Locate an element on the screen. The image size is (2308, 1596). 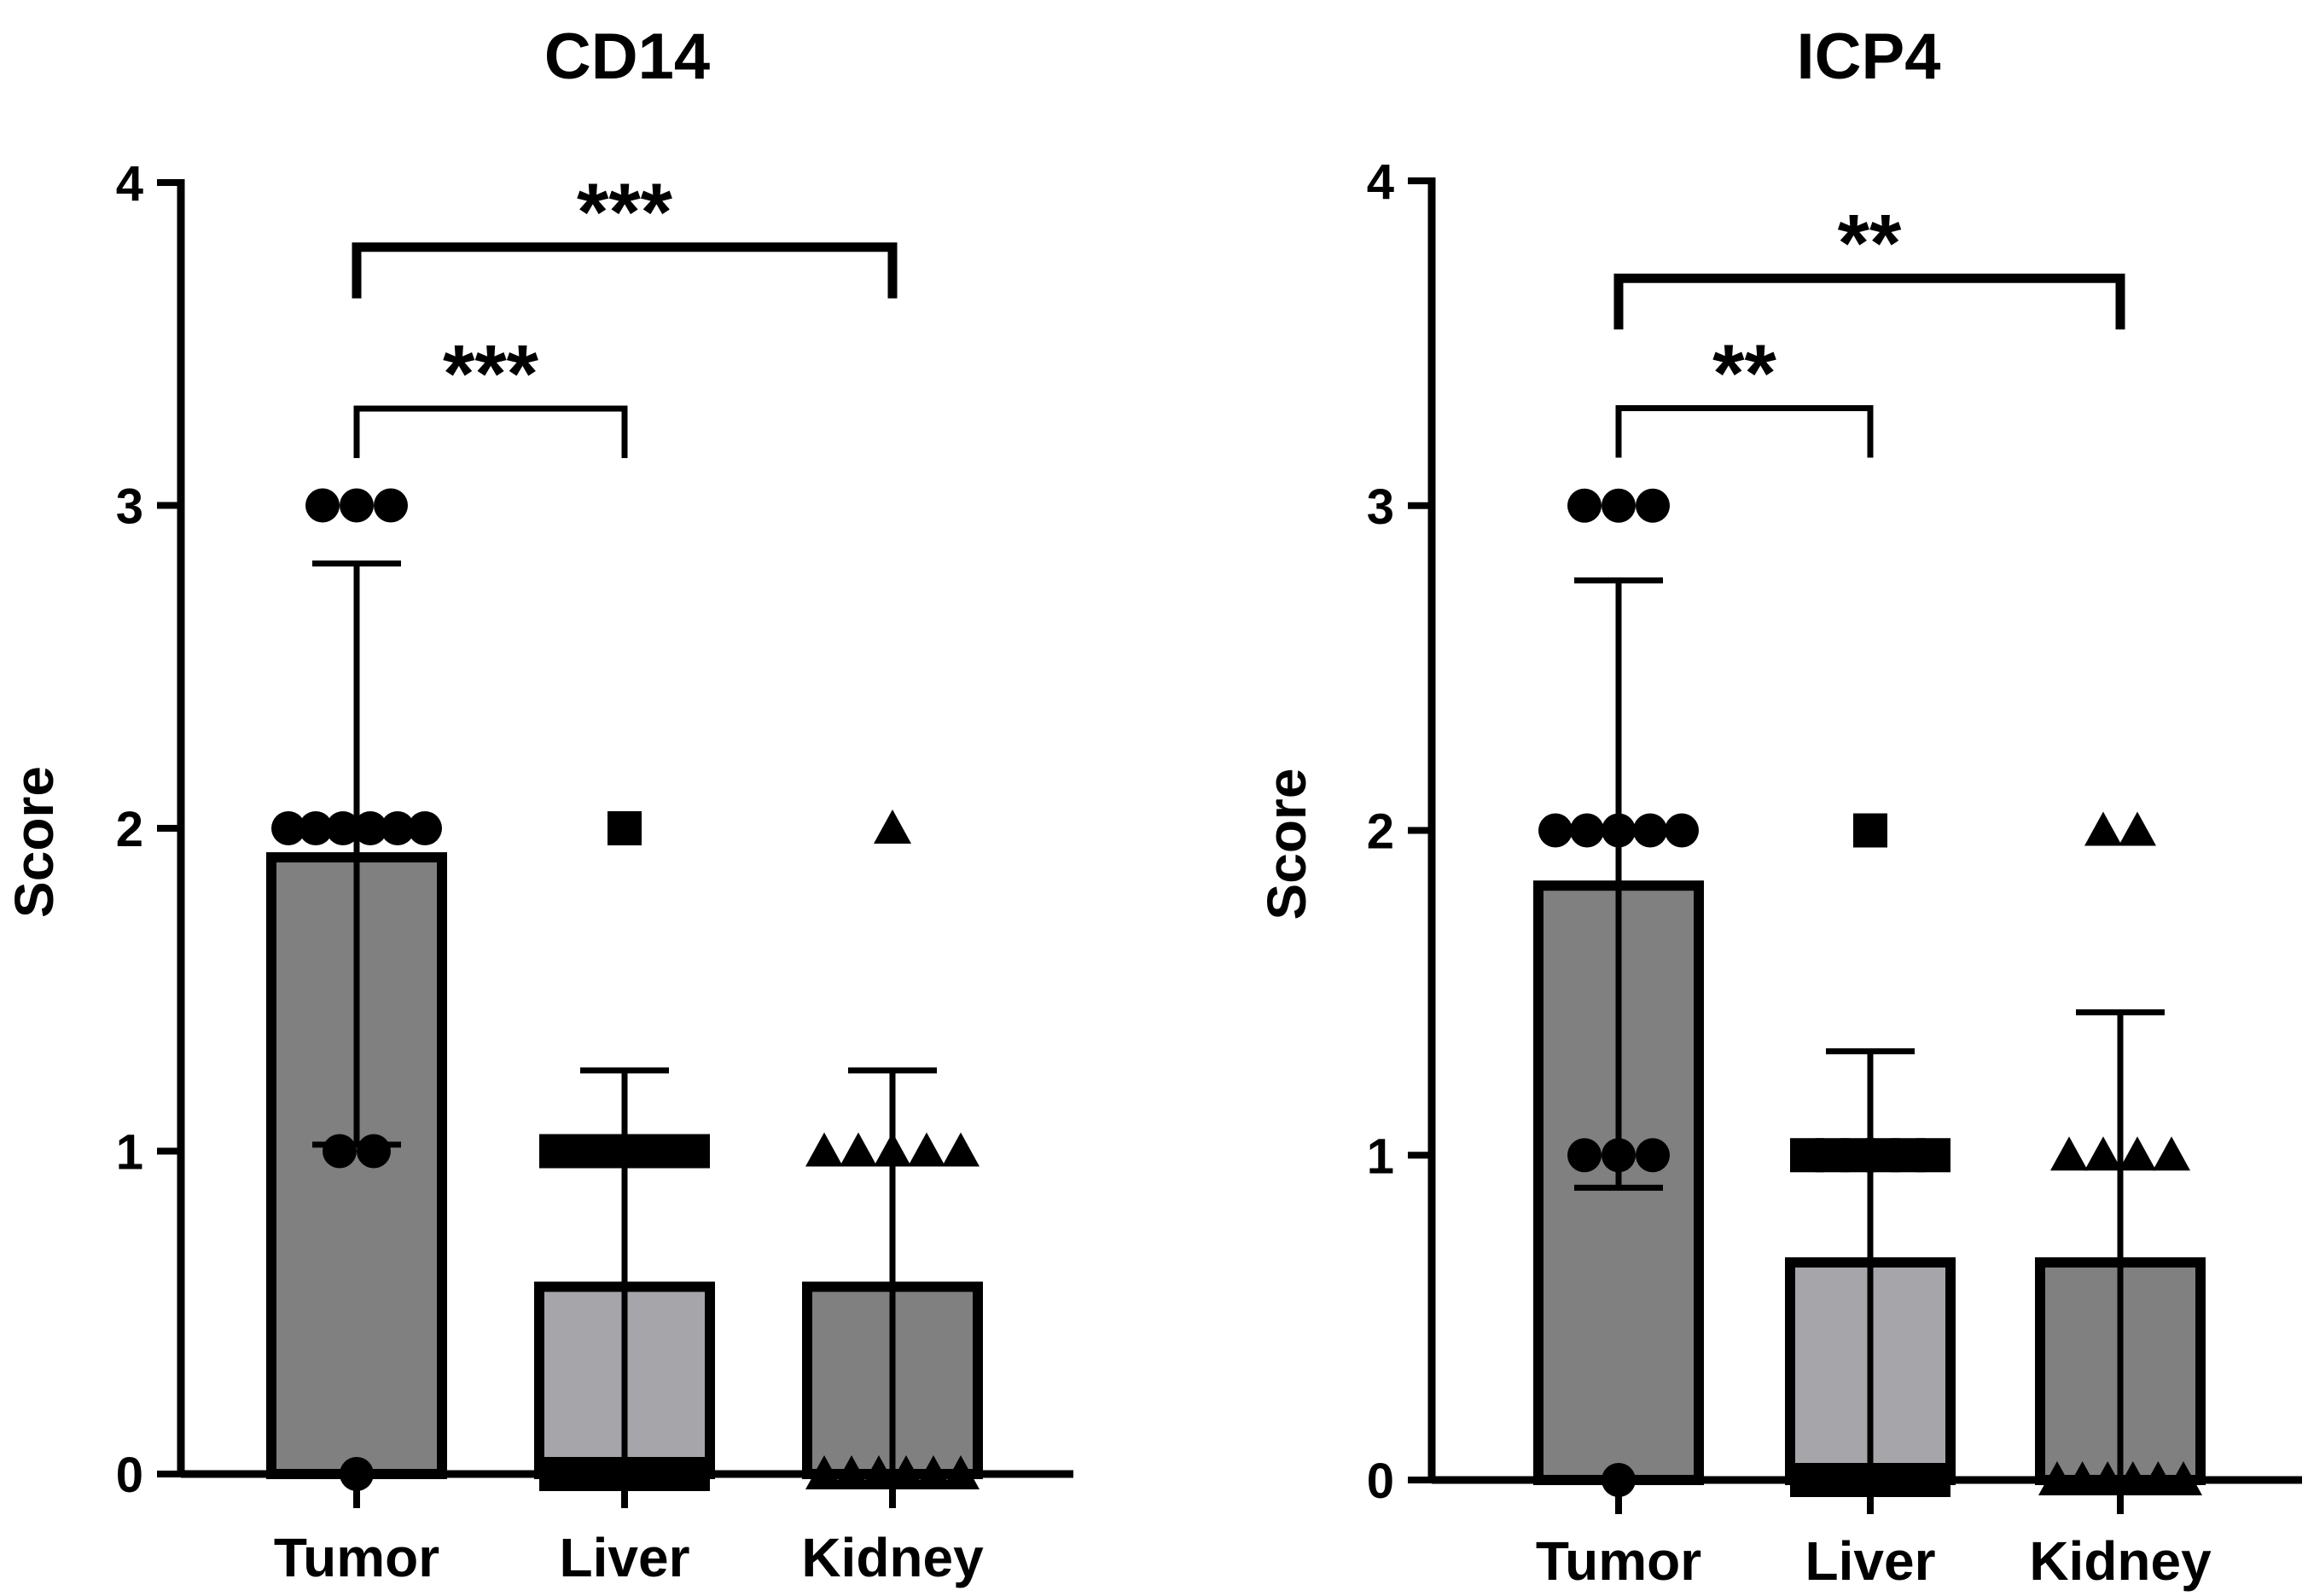
chart-title: CD14 is located at coordinates (627, 57).